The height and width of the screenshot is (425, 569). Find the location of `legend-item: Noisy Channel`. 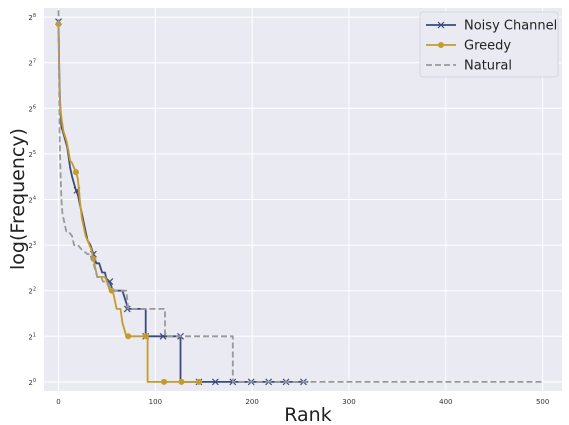

legend-item: Noisy Channel is located at coordinates (491, 26).